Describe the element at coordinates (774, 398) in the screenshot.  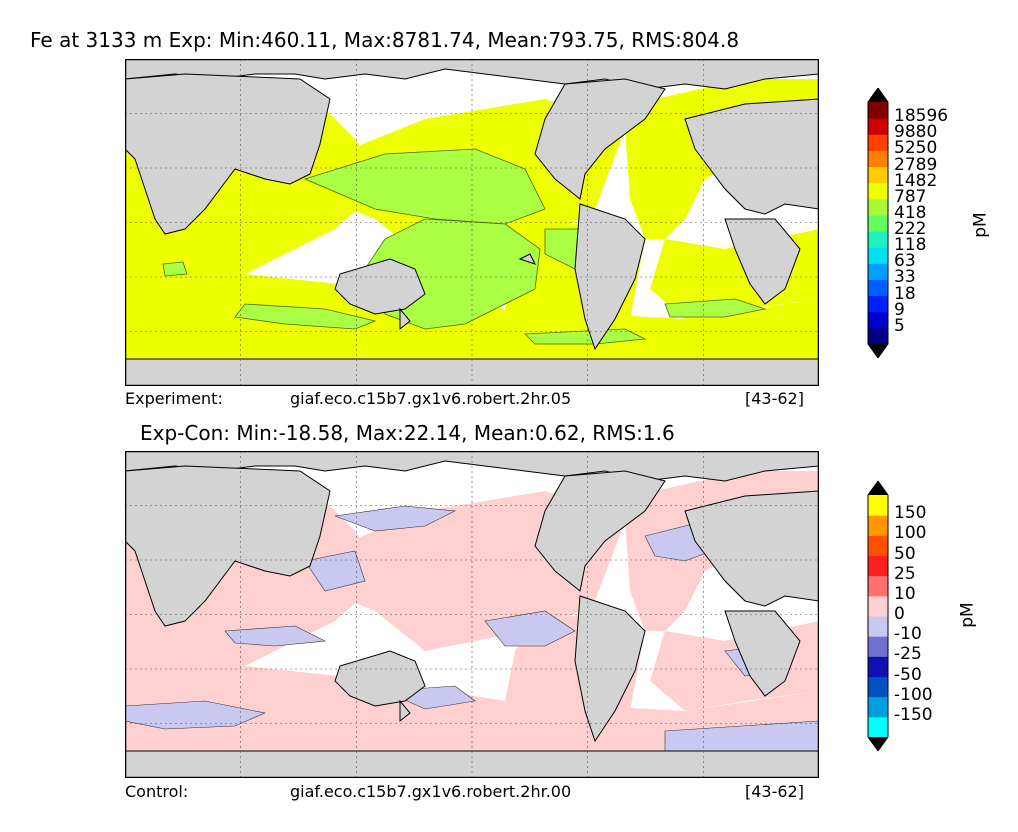
I see `top-caption-right: [43-62]` at that location.